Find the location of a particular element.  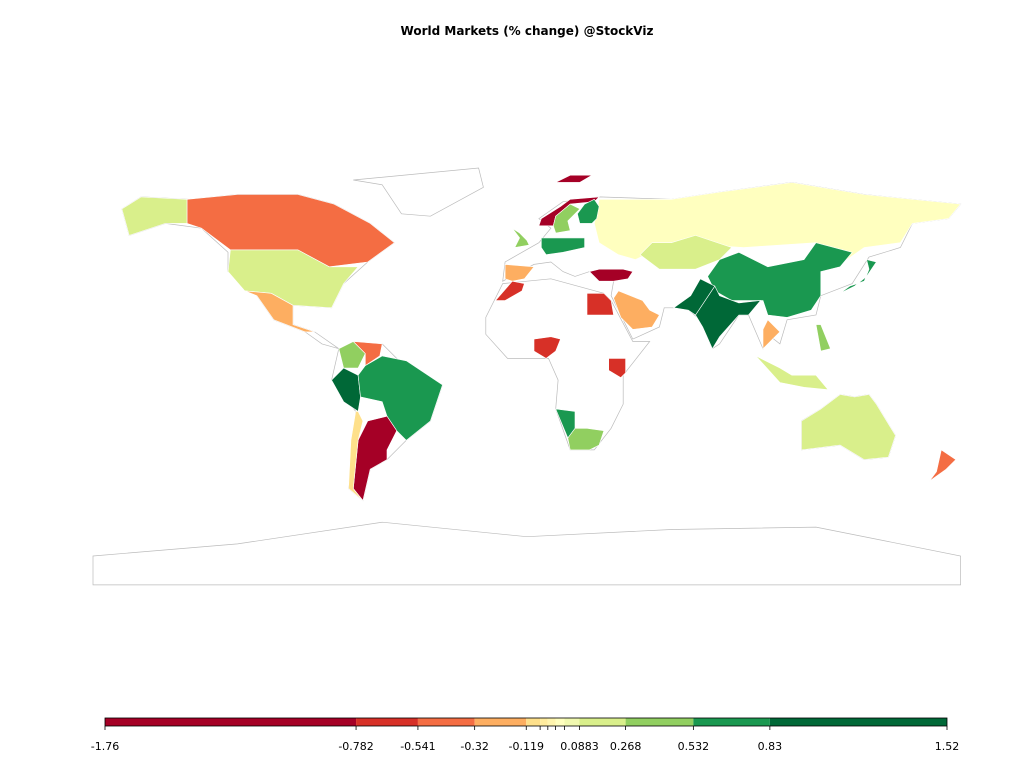

colorbar-tick-label: -0.119 is located at coordinates (526, 746).